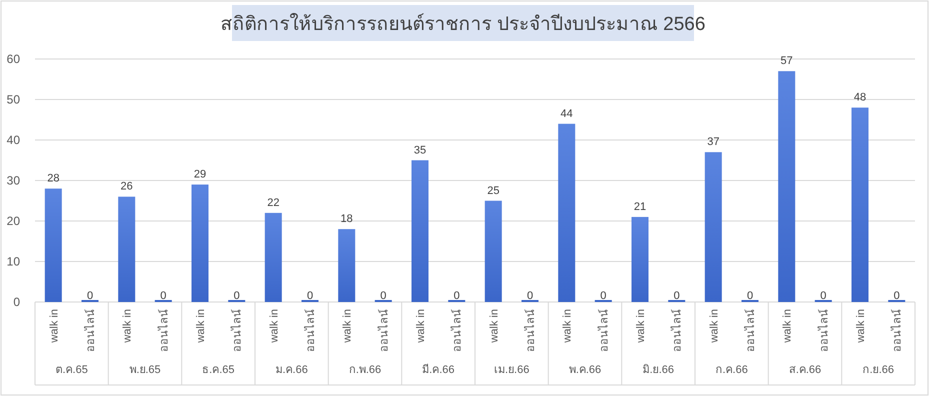 This screenshot has width=929, height=396. I want to click on y-tick-label: 30, so click(13, 181).